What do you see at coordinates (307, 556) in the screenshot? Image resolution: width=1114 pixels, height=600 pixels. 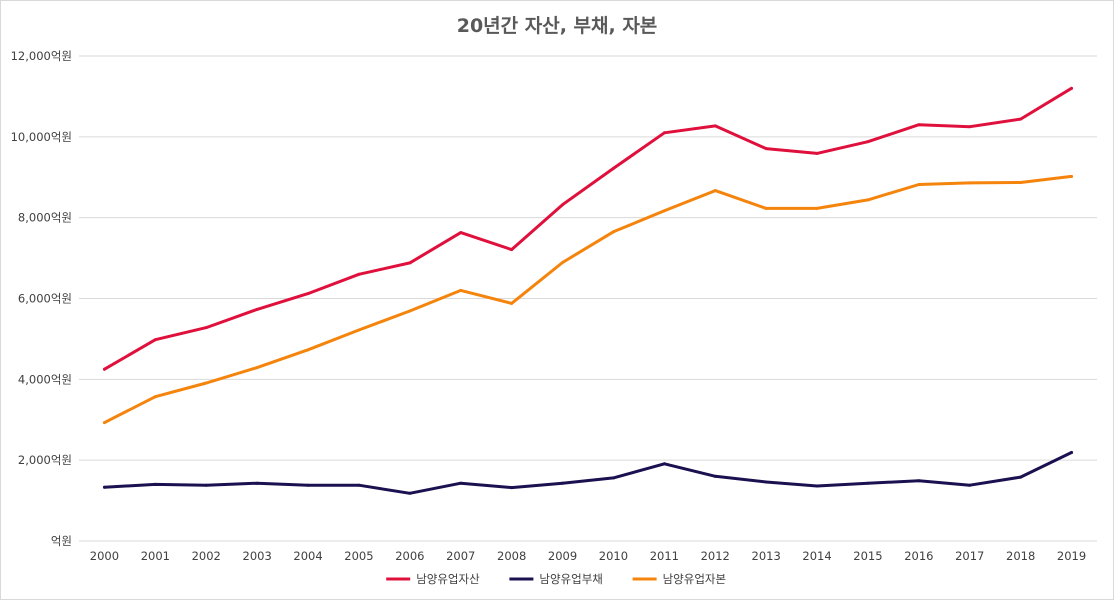 I see `x-tick-label-2004: 2004` at bounding box center [307, 556].